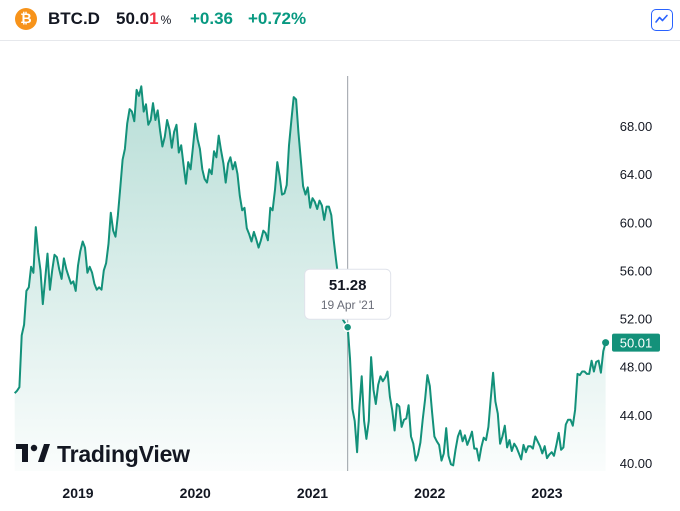  Describe the element at coordinates (123, 454) in the screenshot. I see `tradingview-wordmark: TradingView` at that location.